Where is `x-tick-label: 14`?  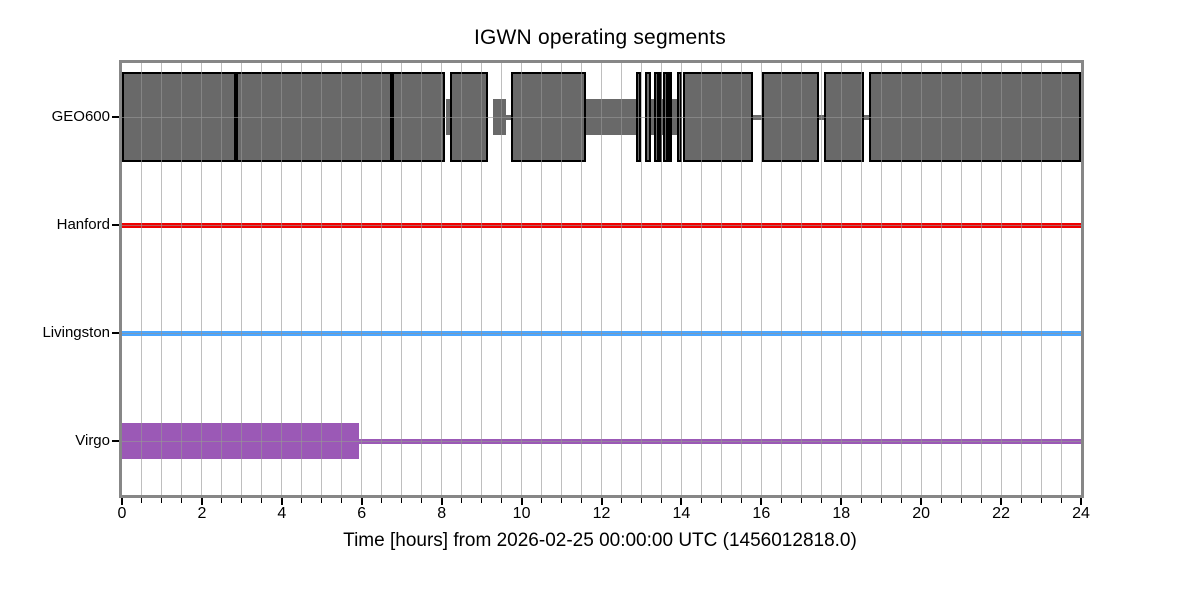
x-tick-label: 14 is located at coordinates (681, 513).